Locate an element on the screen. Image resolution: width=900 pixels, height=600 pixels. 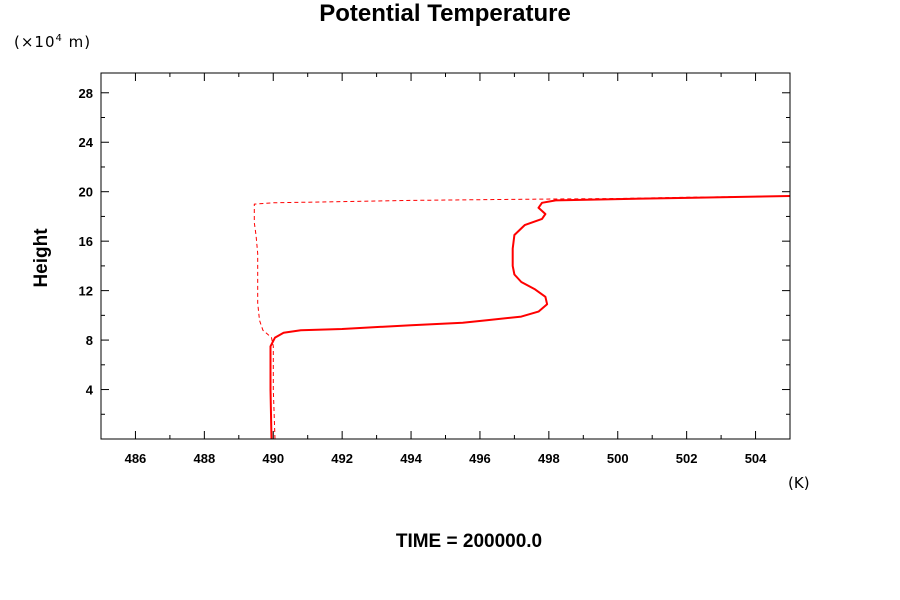
x-tick-label: 488 is located at coordinates (204, 458).